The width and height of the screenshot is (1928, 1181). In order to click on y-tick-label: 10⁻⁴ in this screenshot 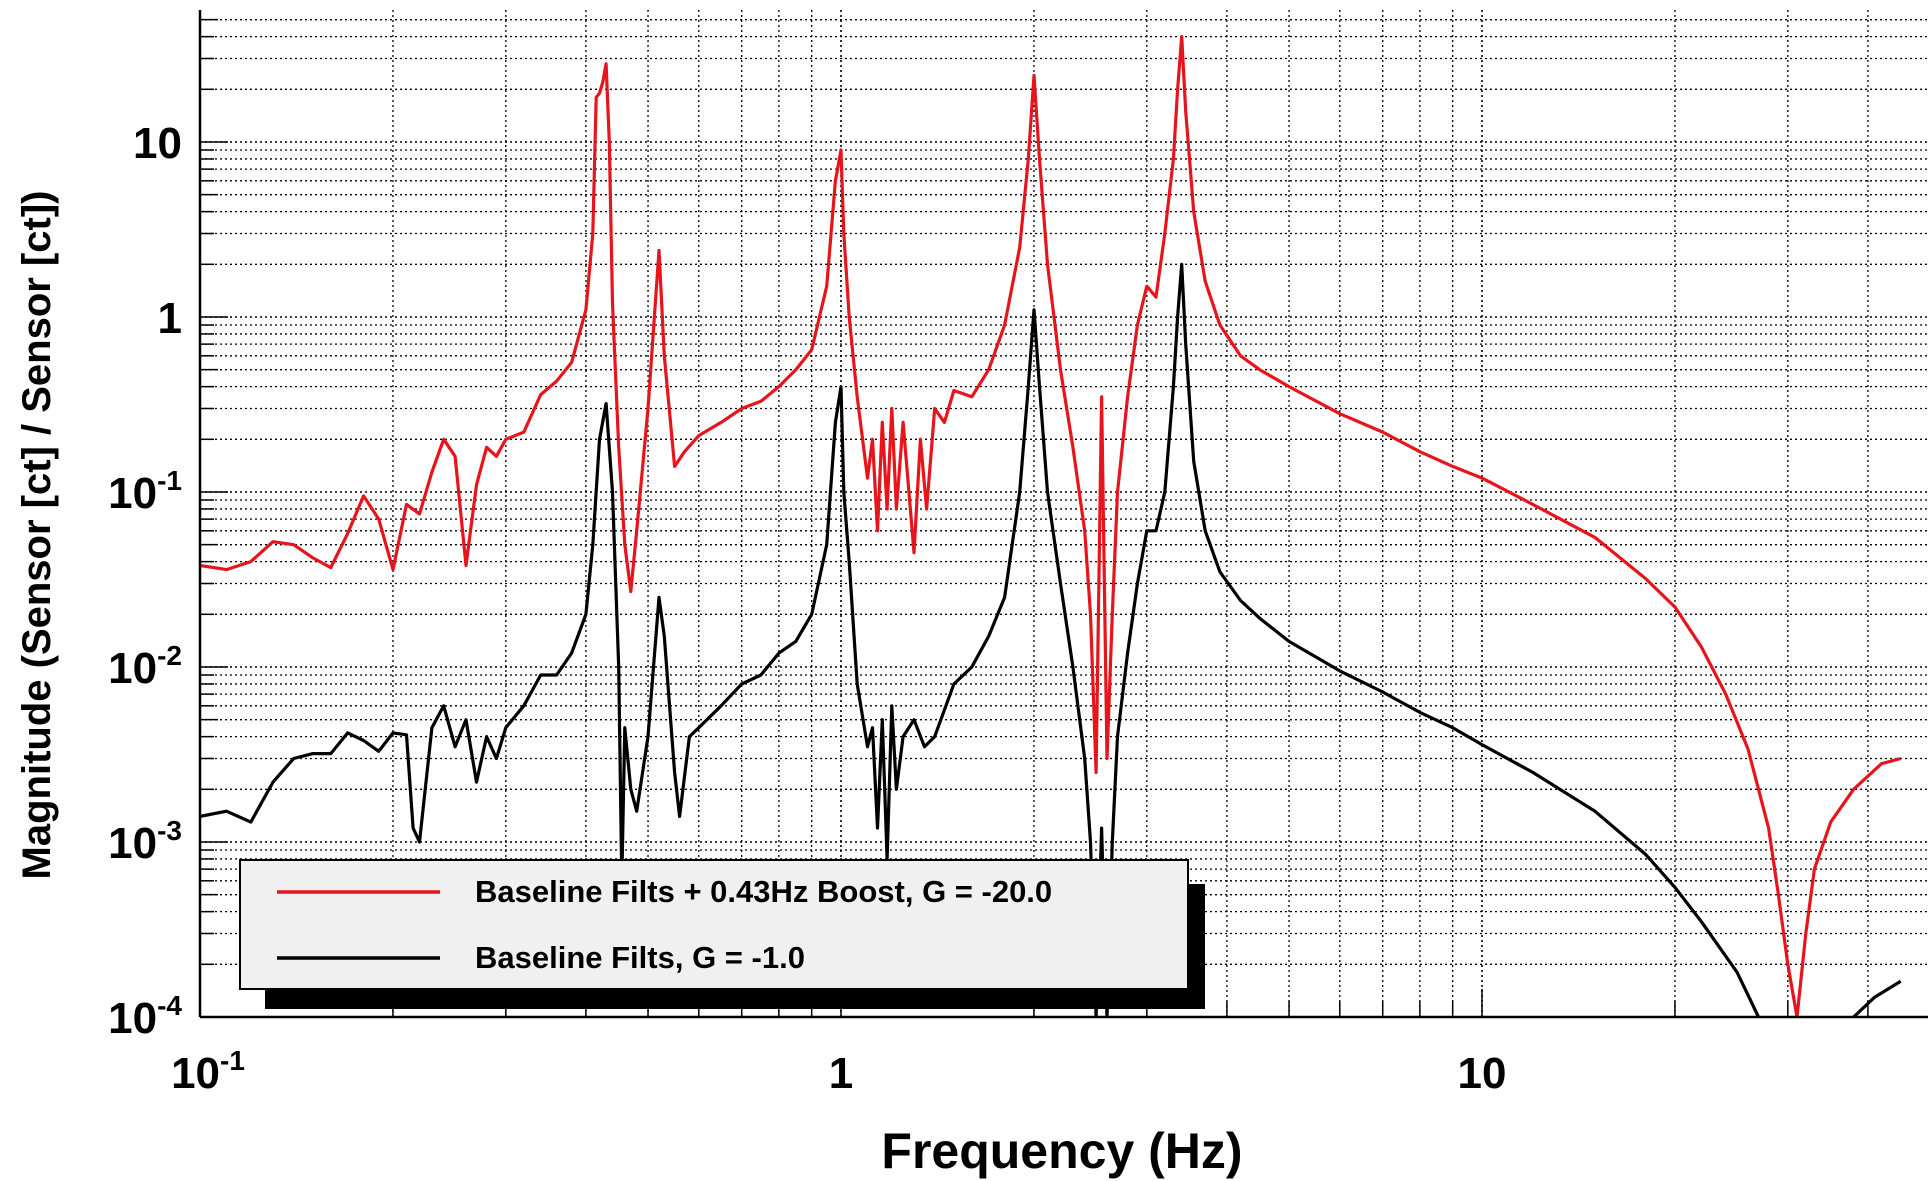, I will do `click(145, 1016)`.